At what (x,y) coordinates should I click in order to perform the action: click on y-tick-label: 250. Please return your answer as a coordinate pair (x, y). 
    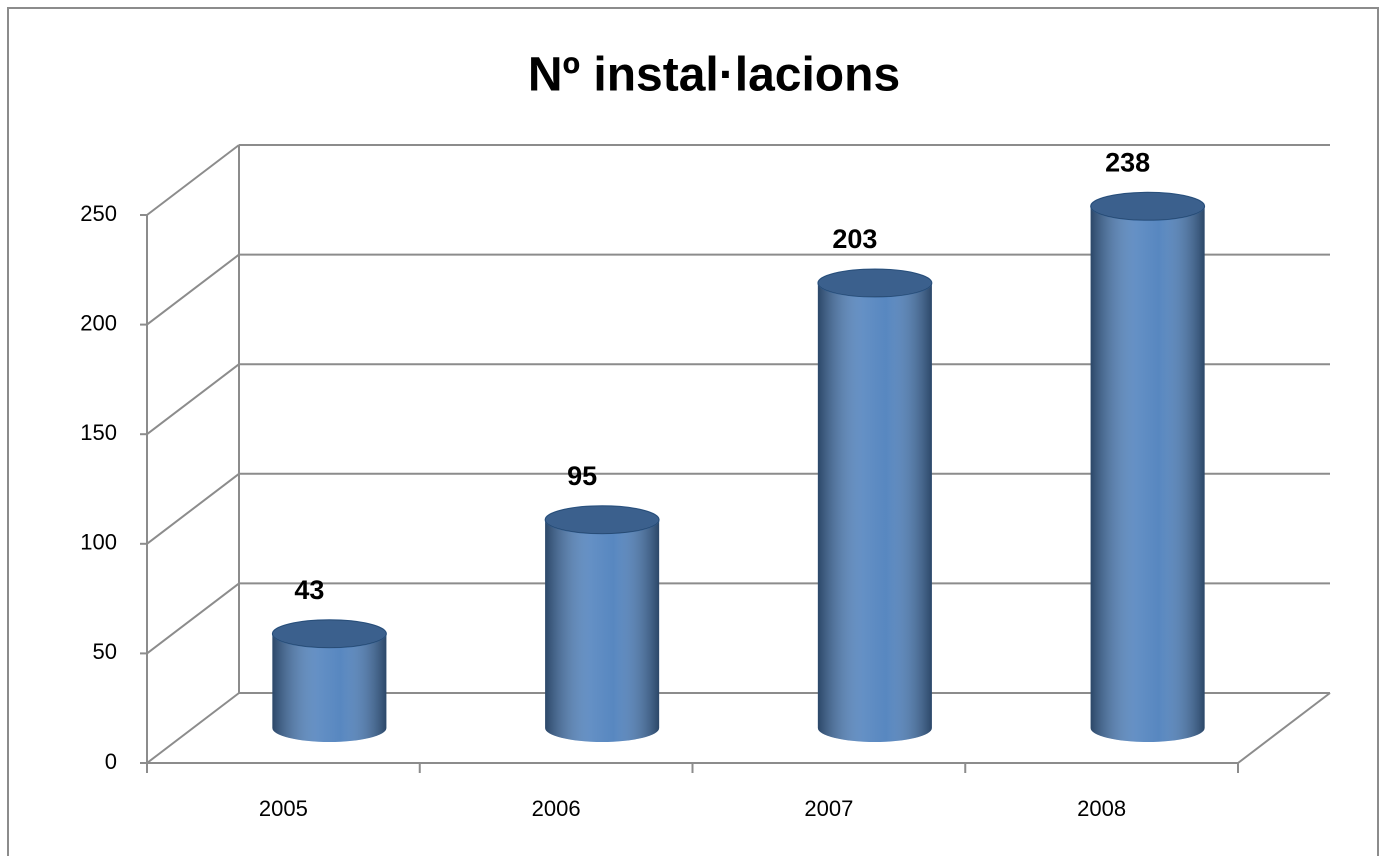
    Looking at the image, I should click on (98, 213).